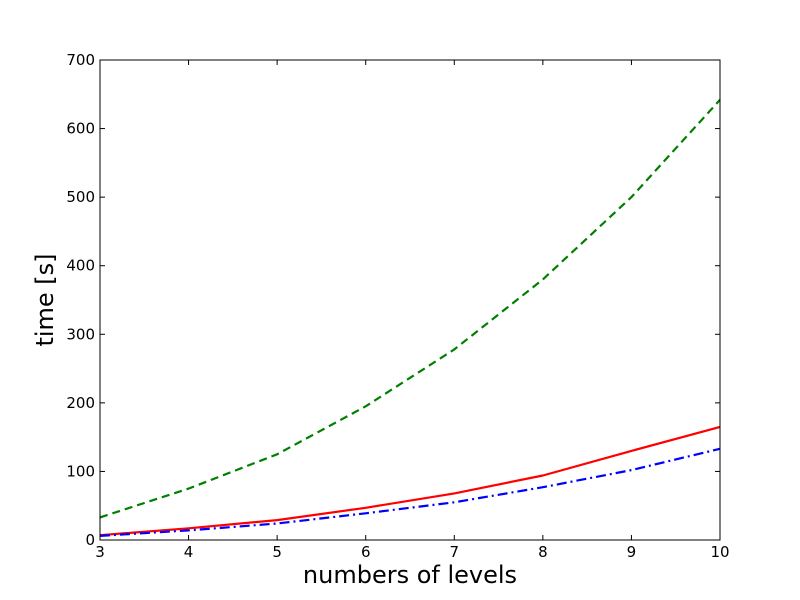  Describe the element at coordinates (410, 575) in the screenshot. I see `x-axis-label: numbers of levels` at that location.